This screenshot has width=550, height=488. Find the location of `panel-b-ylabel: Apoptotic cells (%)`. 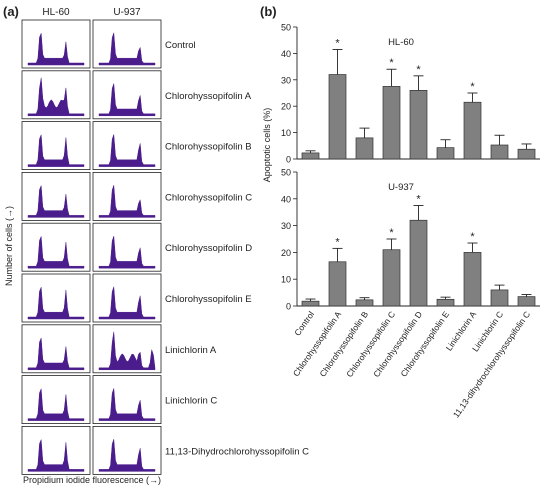

panel-b-ylabel: Apoptotic cells (%) is located at coordinates (267, 145).